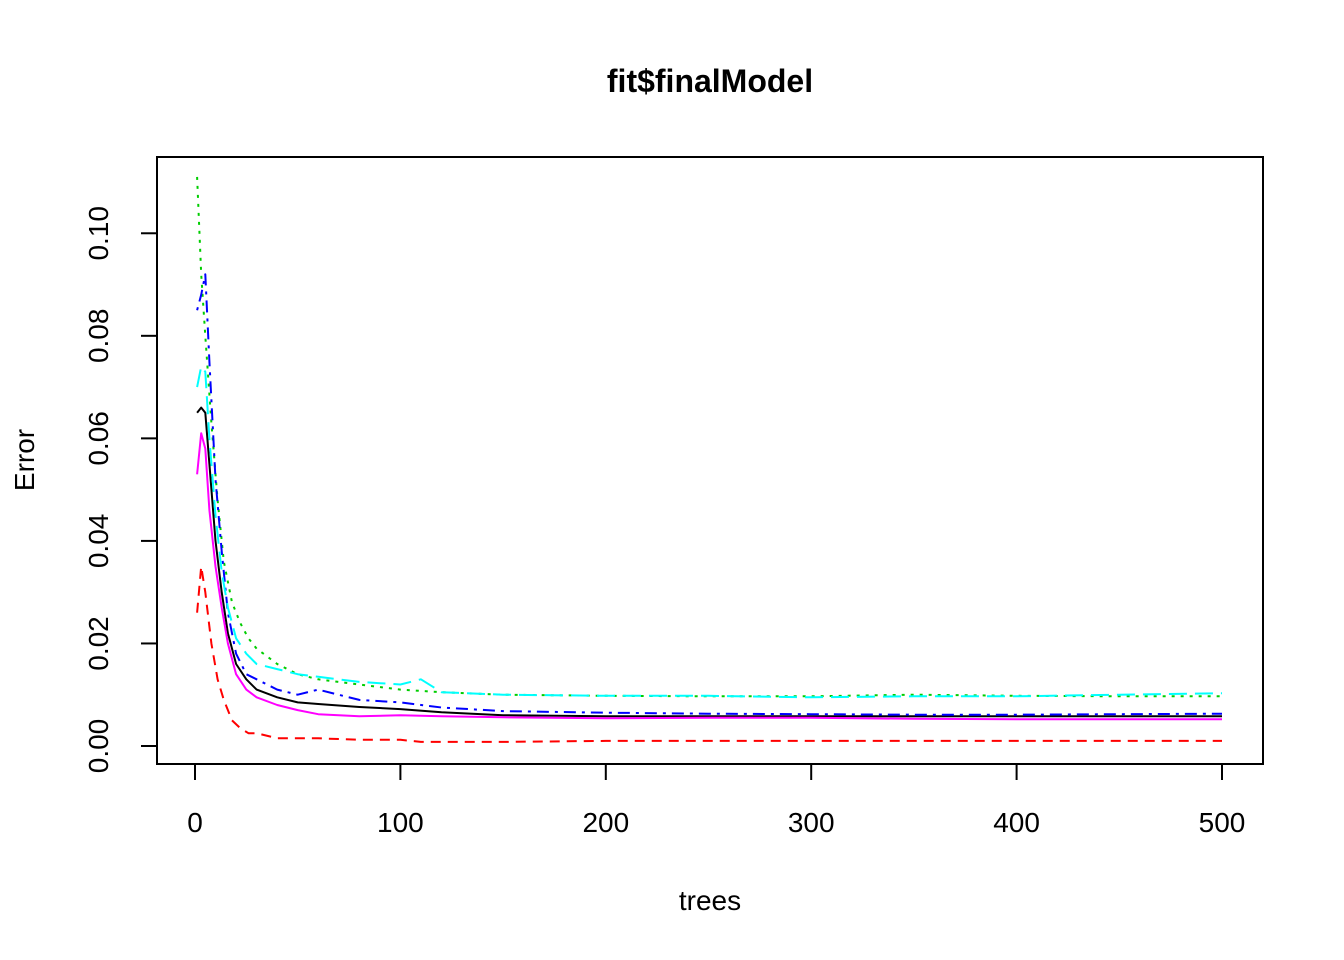  What do you see at coordinates (710, 900) in the screenshot?
I see `x-axis-title: trees` at bounding box center [710, 900].